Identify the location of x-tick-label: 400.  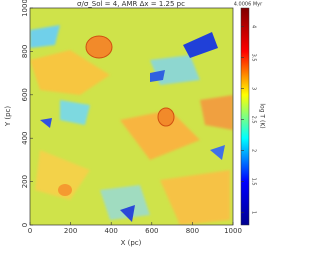
(111, 231).